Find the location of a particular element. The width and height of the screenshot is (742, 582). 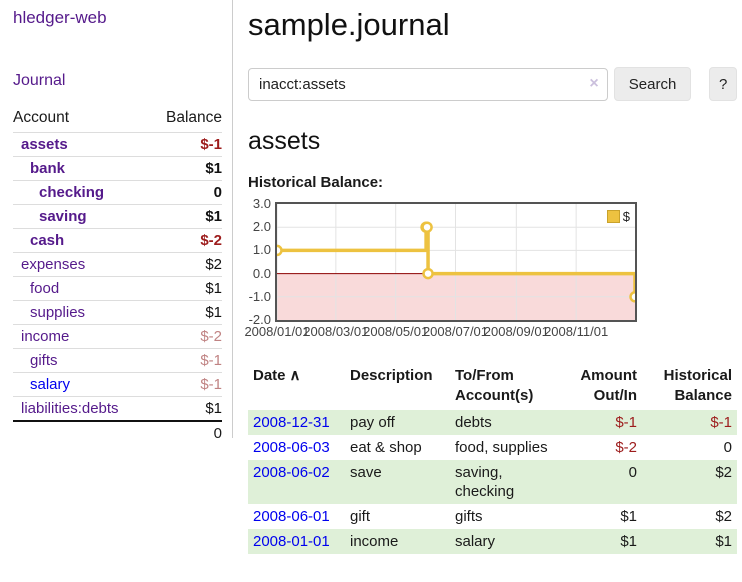

register-accounts: salary is located at coordinates (506, 541).